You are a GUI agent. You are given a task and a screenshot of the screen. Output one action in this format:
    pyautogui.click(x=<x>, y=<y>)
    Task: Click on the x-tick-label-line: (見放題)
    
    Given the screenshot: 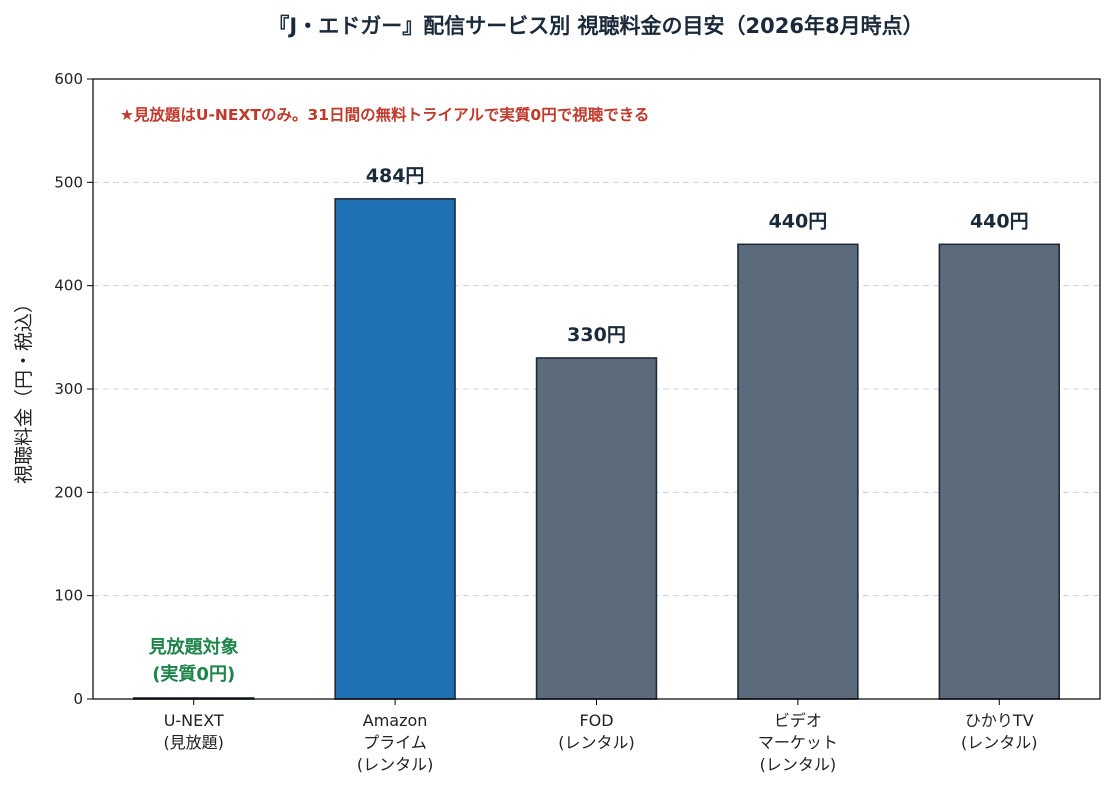 What is the action you would take?
    pyautogui.click(x=193, y=742)
    